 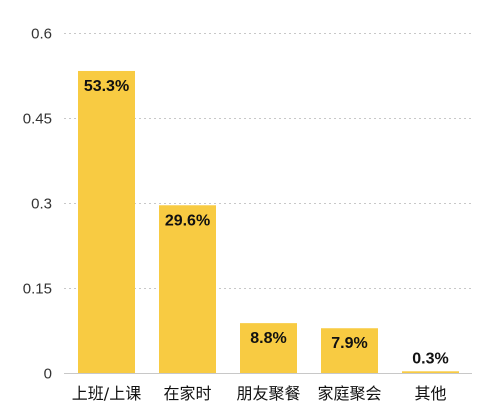 What do you see at coordinates (268, 338) in the screenshot?
I see `data-label: 8.8%` at bounding box center [268, 338].